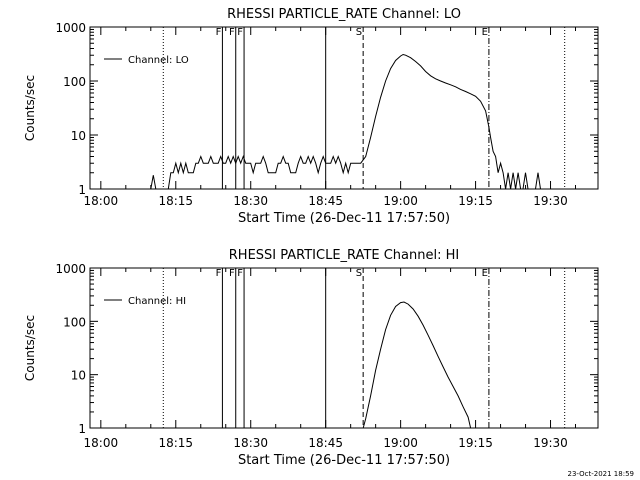 The height and width of the screenshot is (480, 640). Describe the element at coordinates (475, 443) in the screenshot. I see `panel-2-x-tick-label: 19:15` at that location.